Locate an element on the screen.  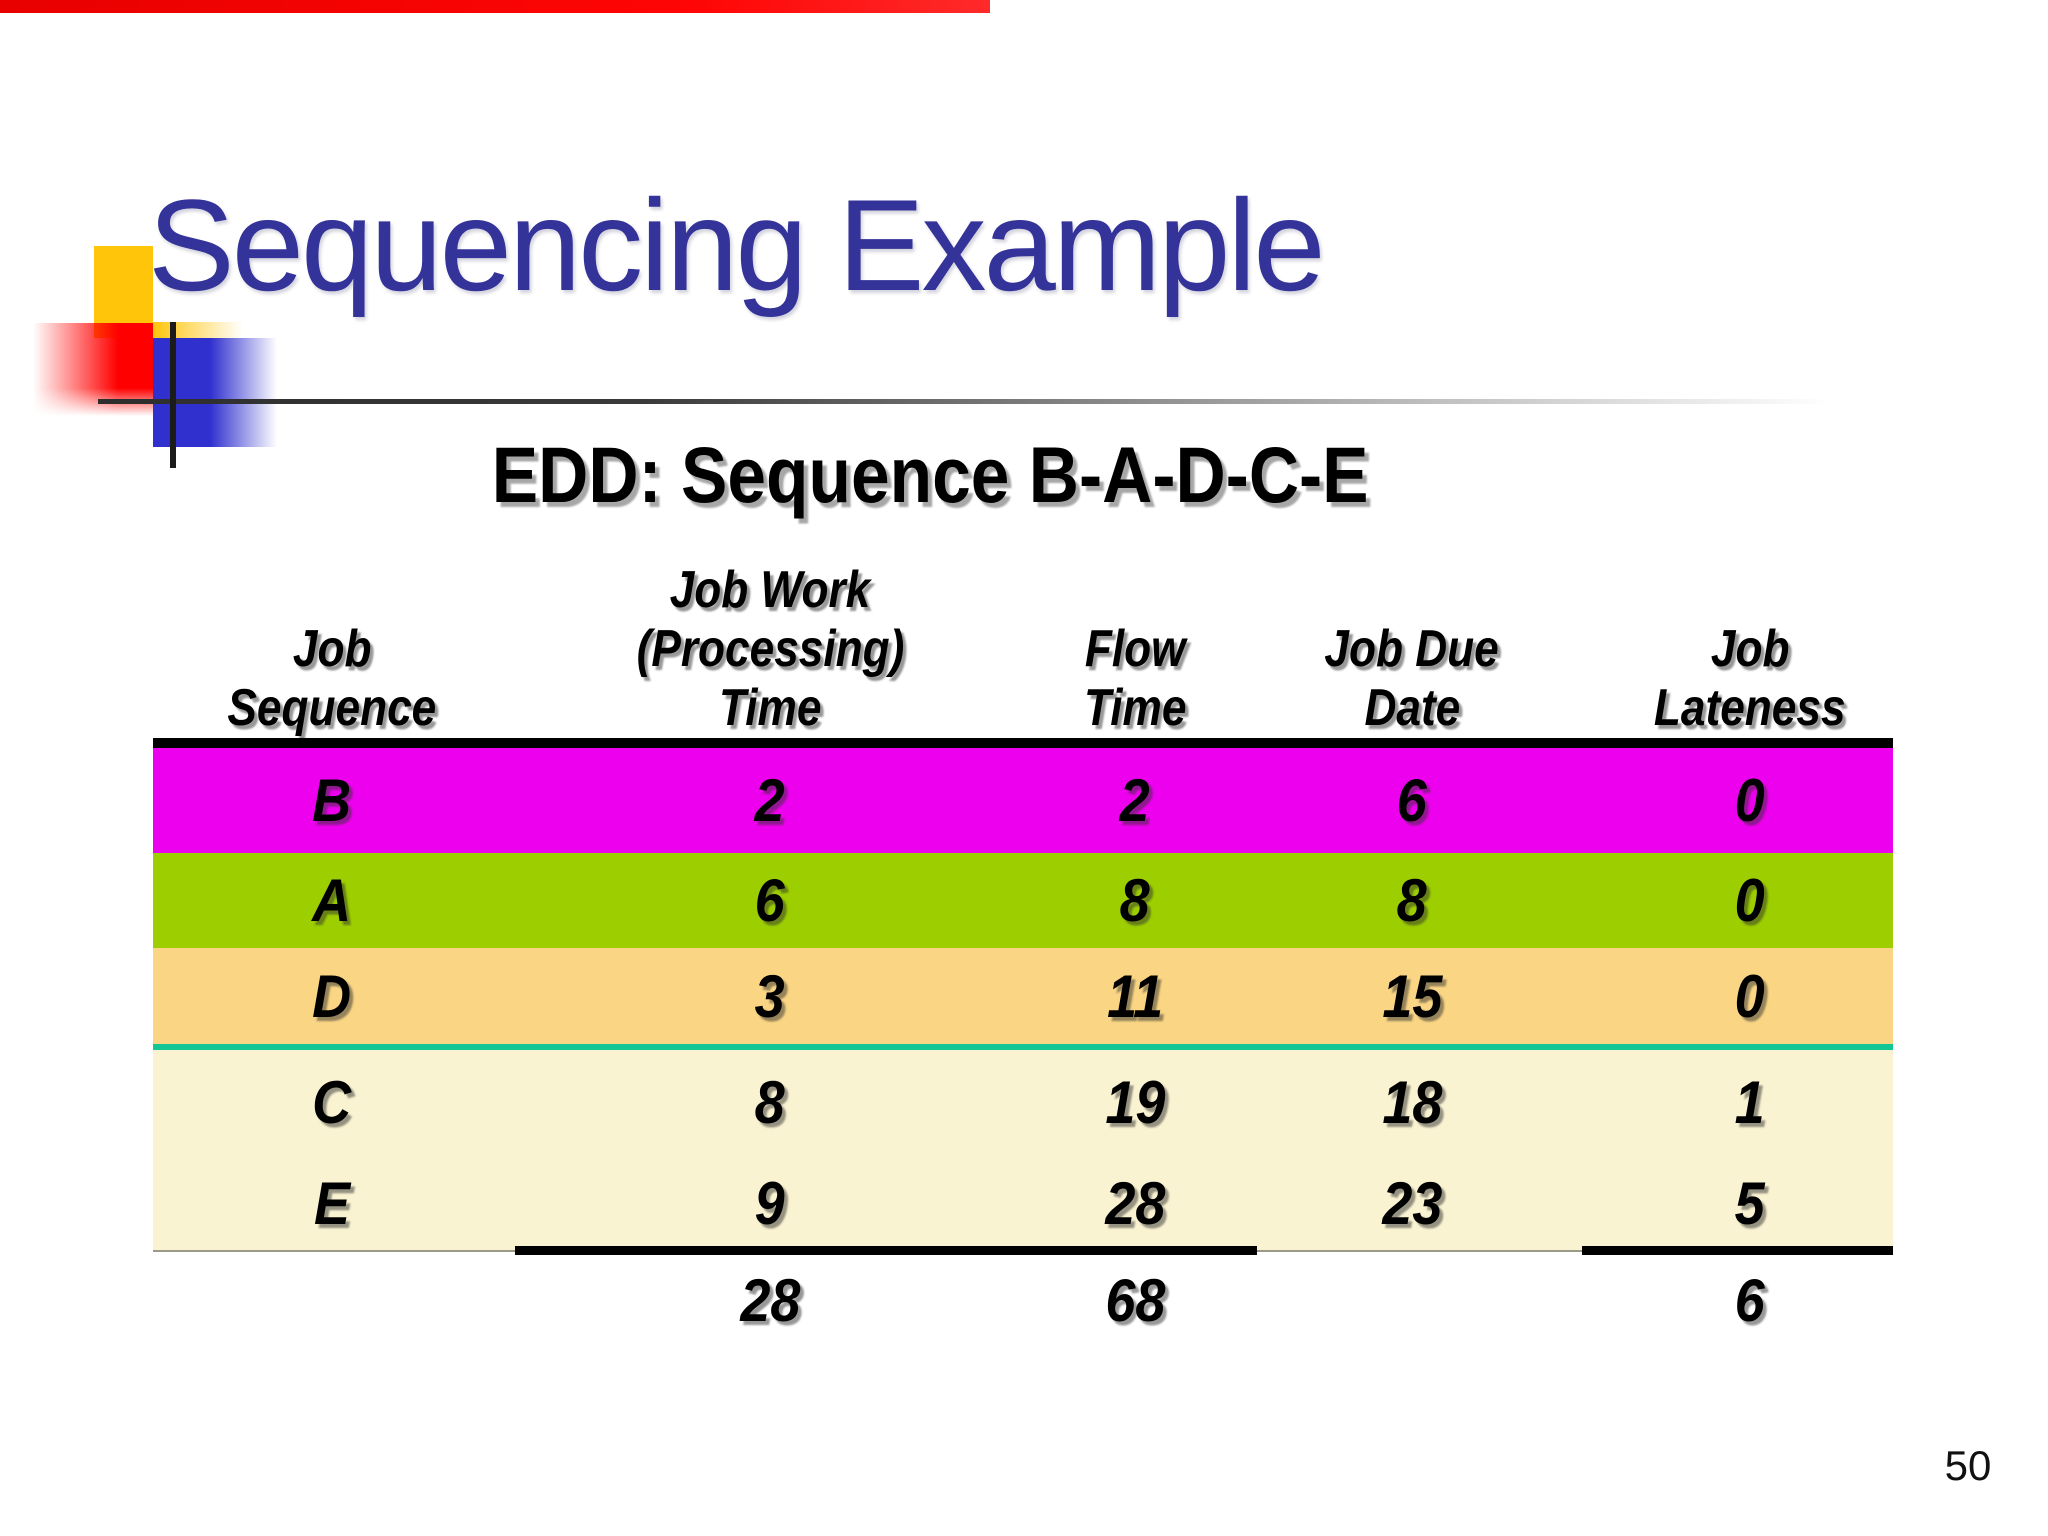
cell-job: B is located at coordinates (352, 800).